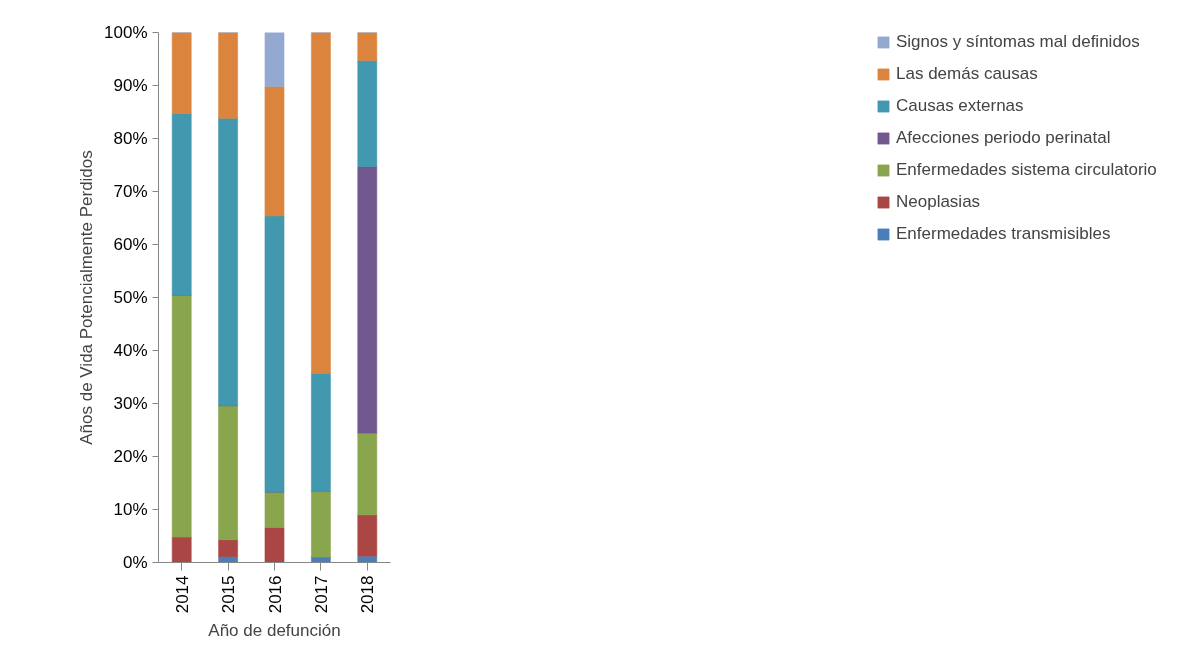 This screenshot has width=1202, height=667. What do you see at coordinates (87, 297) in the screenshot?
I see `y-axis-title: Años de Vida Potencialmente Perdidos` at bounding box center [87, 297].